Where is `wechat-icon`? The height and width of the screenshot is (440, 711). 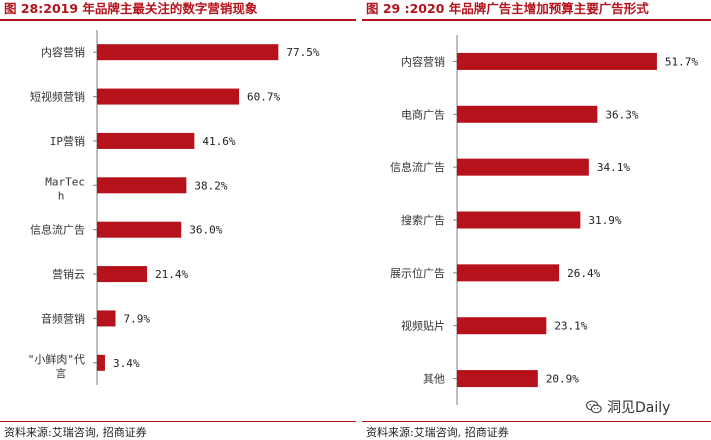 wechat-icon is located at coordinates (593, 407).